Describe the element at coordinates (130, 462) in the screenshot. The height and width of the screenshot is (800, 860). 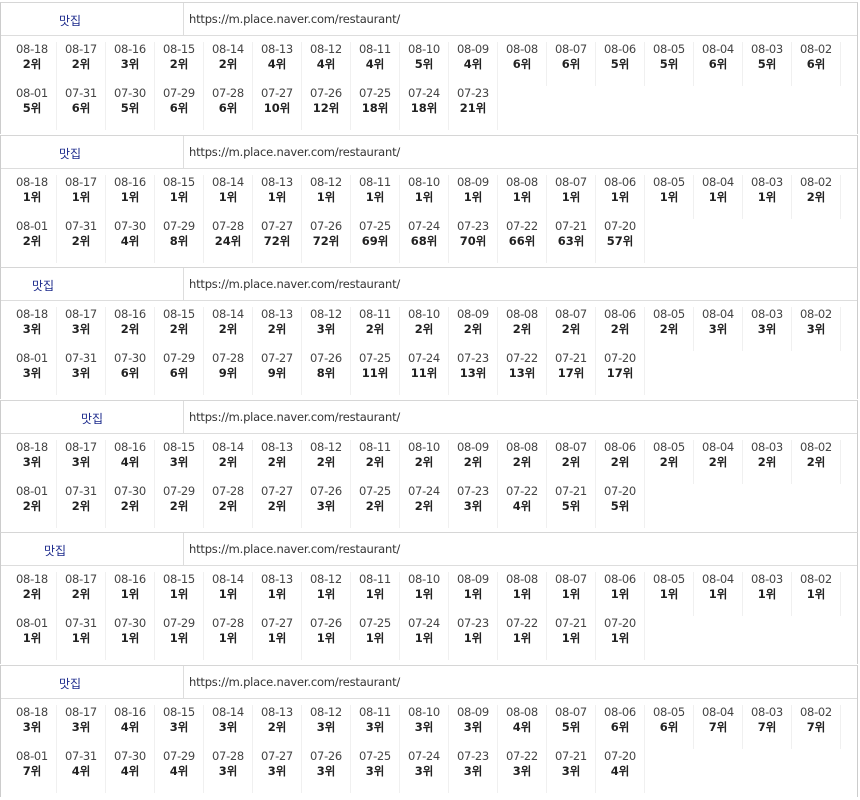
I see `rank-value: 4위` at that location.